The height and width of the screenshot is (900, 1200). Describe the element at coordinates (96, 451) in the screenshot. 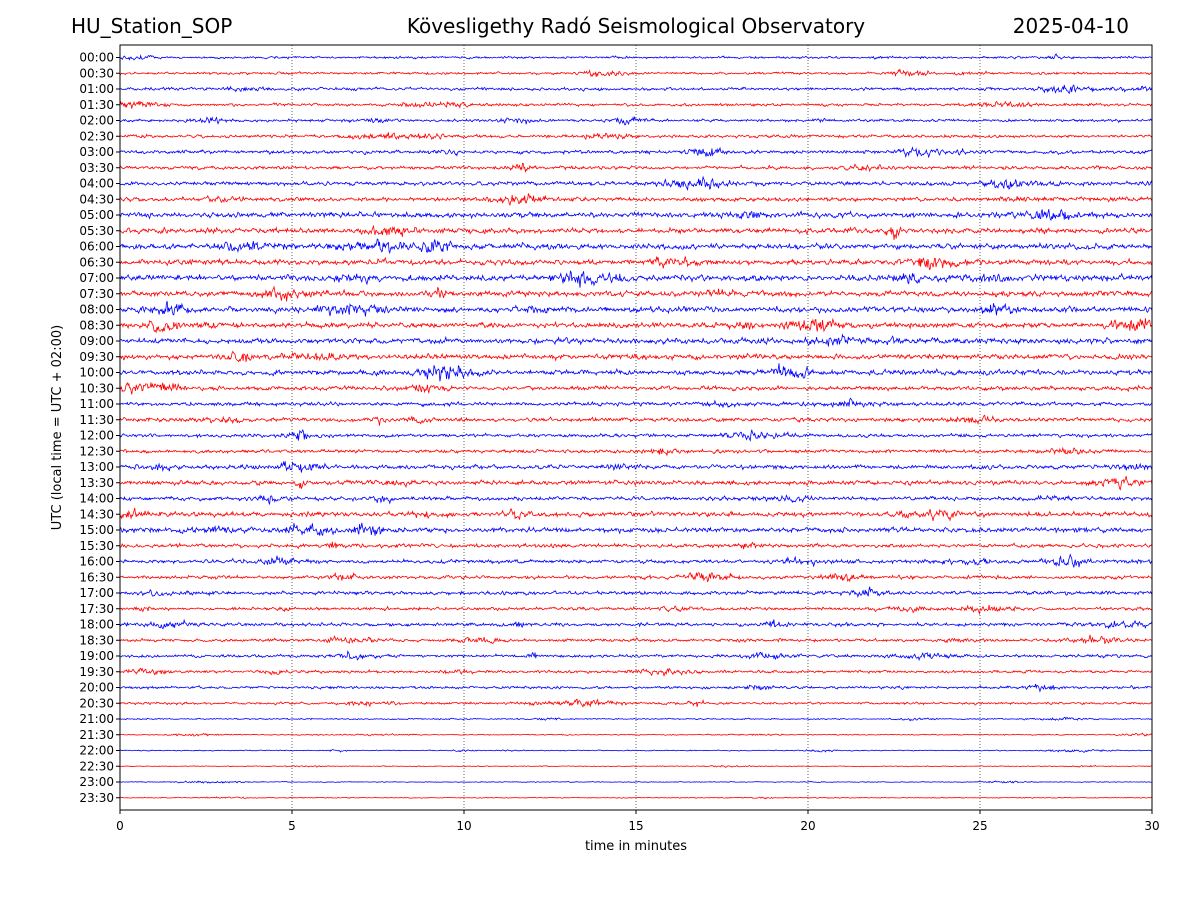

I see `row-time-label: 12:30` at that location.